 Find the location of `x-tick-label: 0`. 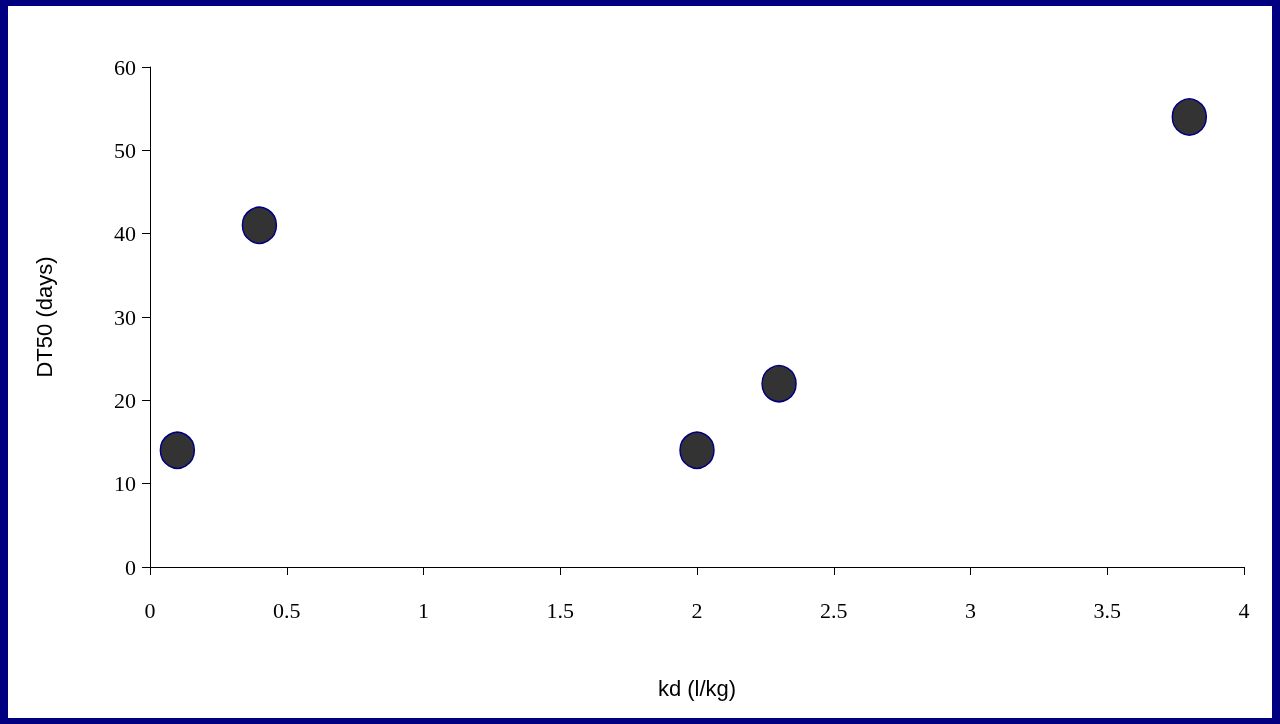

x-tick-label: 0 is located at coordinates (150, 610).